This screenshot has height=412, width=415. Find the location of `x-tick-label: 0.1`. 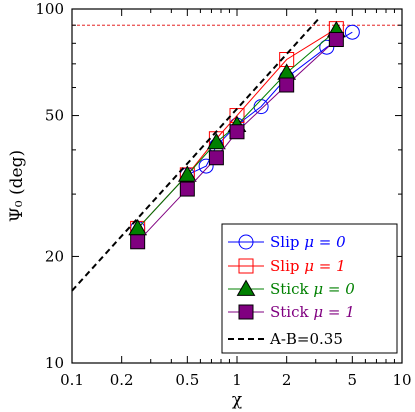

x-tick-label: 0.1 is located at coordinates (72, 380).